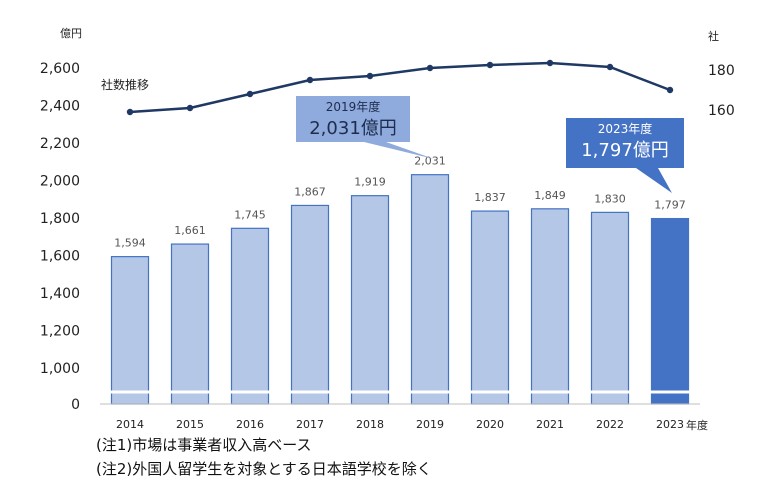  I want to click on y-tick-label: 2,400, so click(60, 107).